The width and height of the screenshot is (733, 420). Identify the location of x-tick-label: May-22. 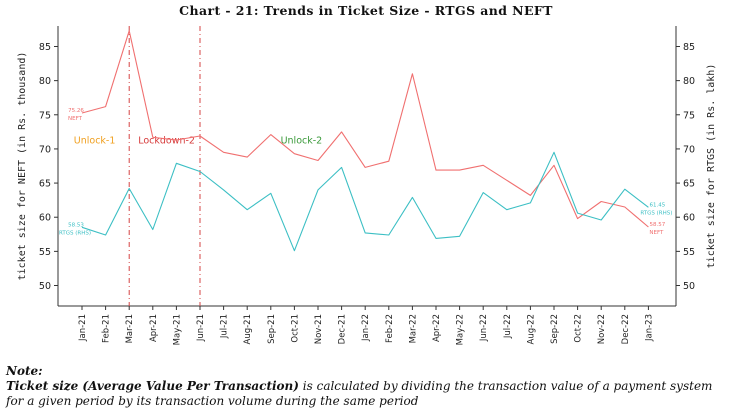
(461, 329).